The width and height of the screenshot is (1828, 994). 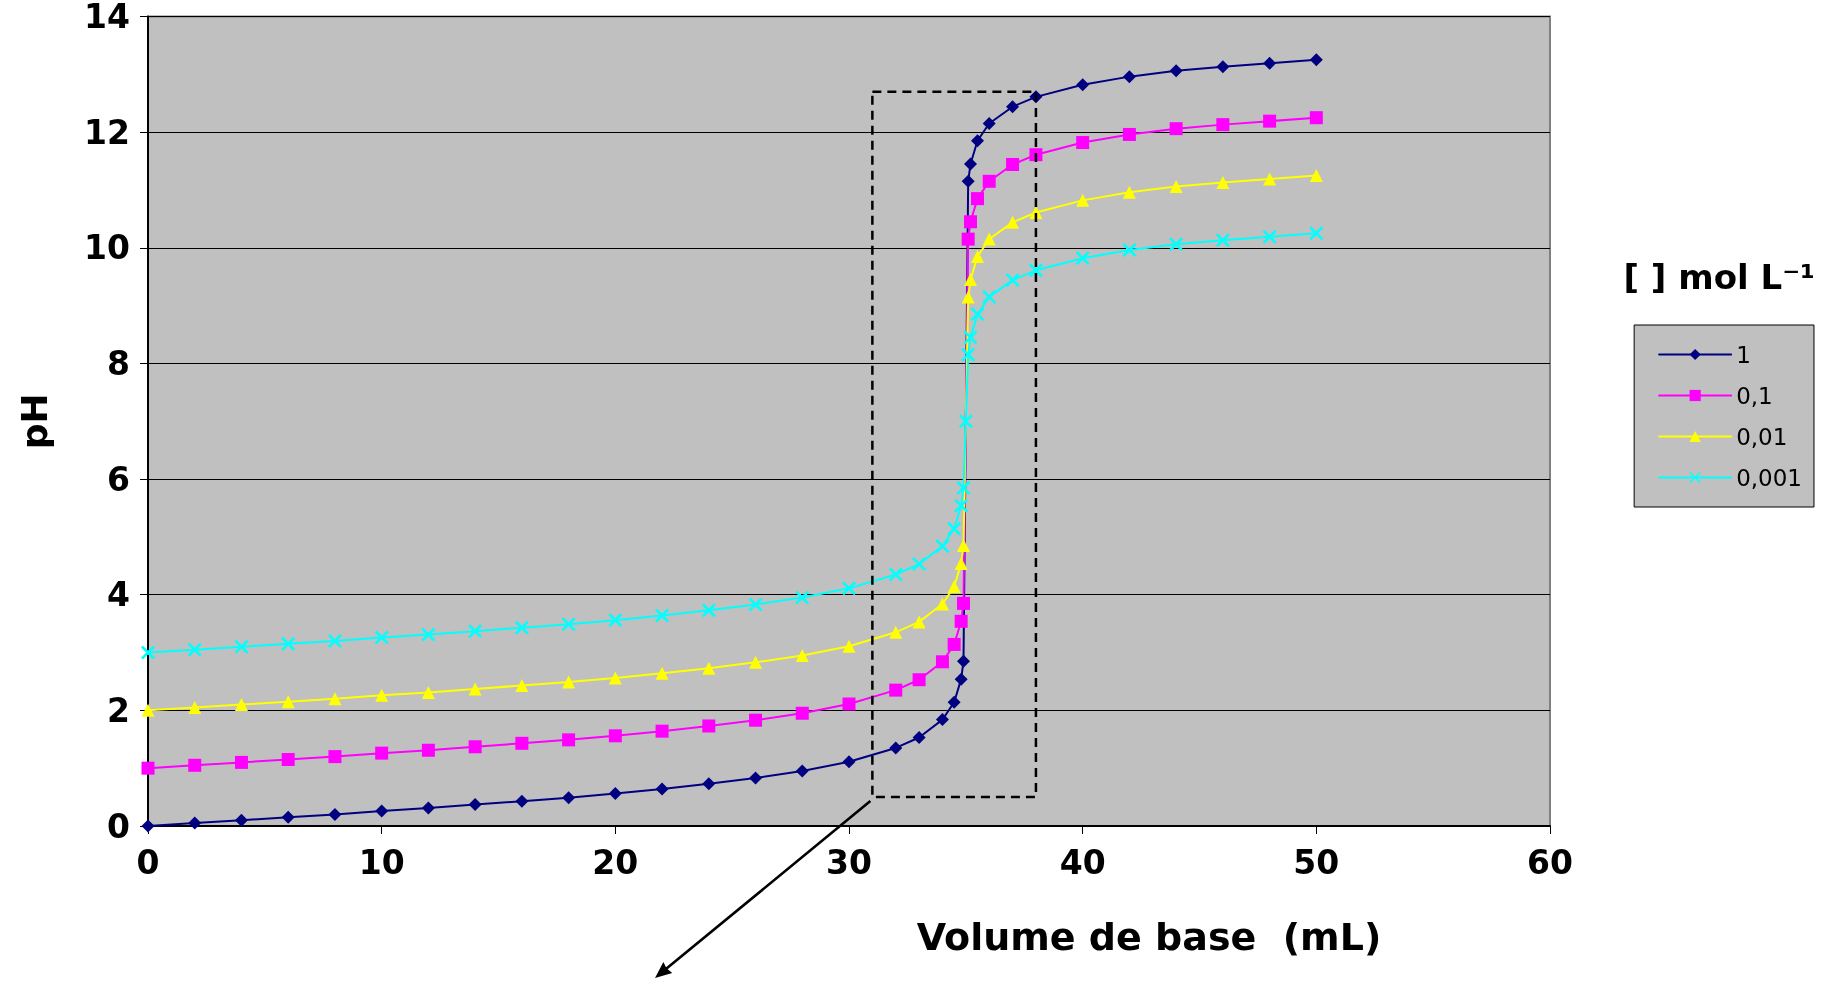 What do you see at coordinates (1082, 862) in the screenshot?
I see `x-tick-label: 40` at bounding box center [1082, 862].